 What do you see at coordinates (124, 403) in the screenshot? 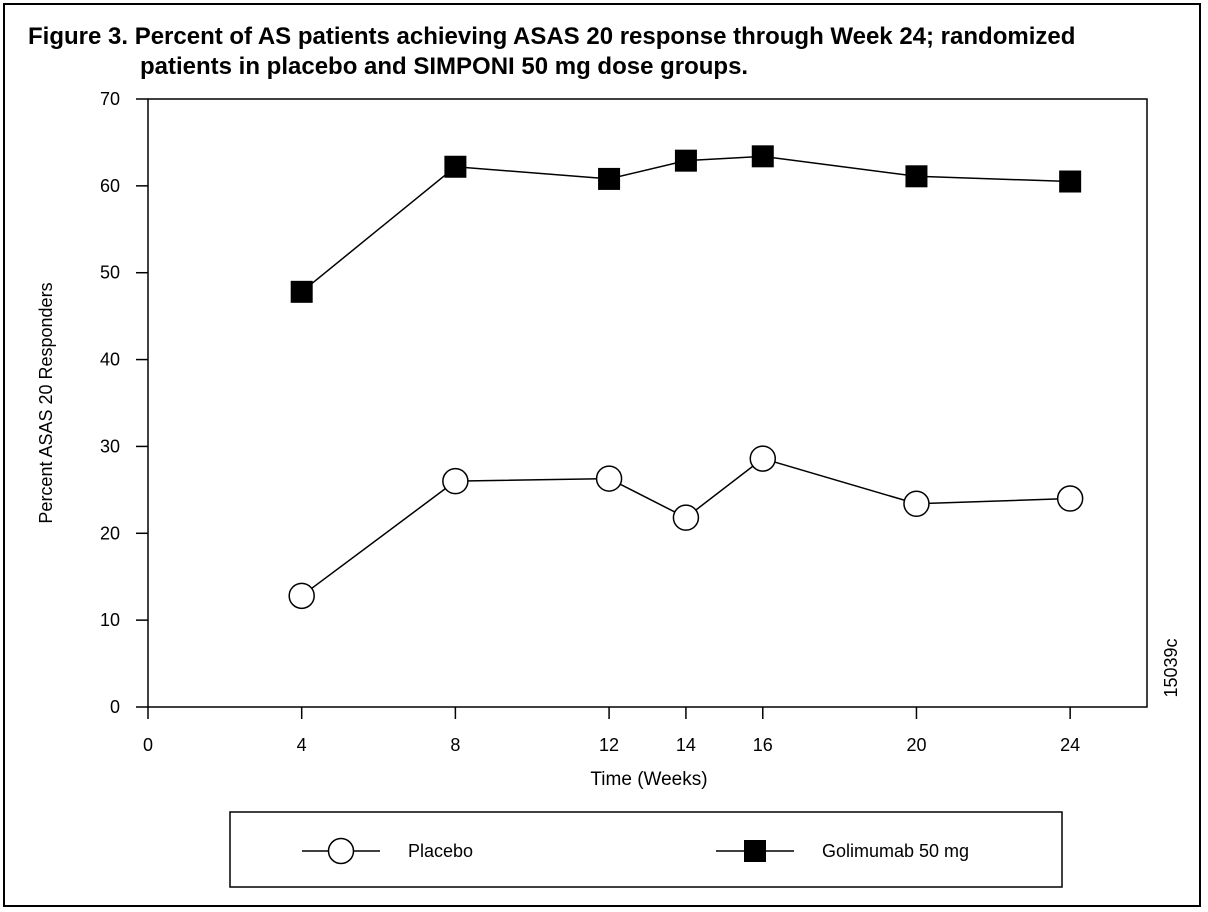
I see `y-axis-ticks: 0 10 20 30 40 50 60 70` at bounding box center [124, 403].